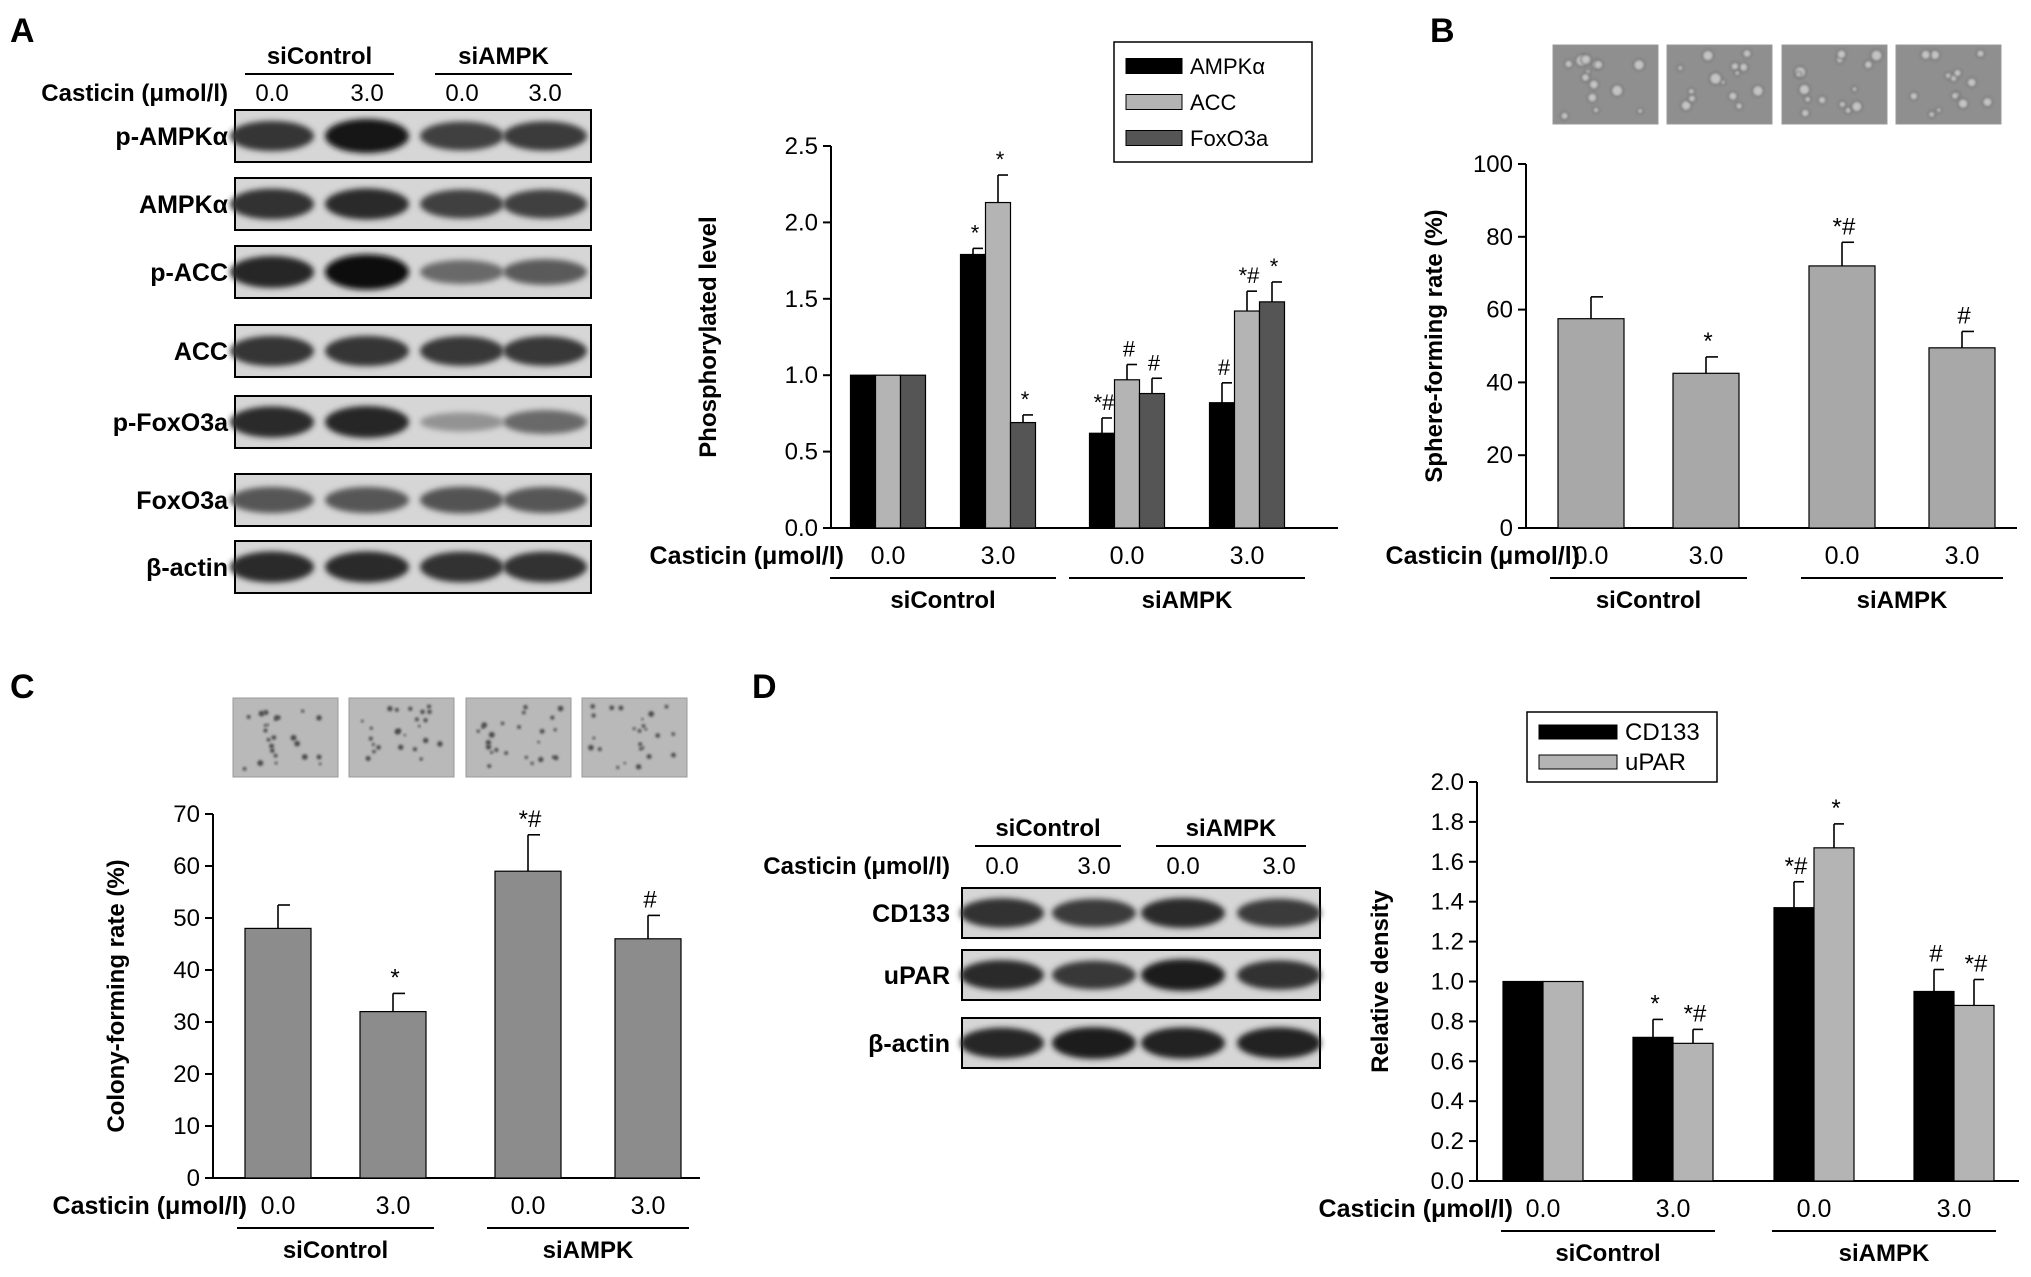  What do you see at coordinates (1622, 747) in the screenshot?
I see `legend-box` at bounding box center [1622, 747].